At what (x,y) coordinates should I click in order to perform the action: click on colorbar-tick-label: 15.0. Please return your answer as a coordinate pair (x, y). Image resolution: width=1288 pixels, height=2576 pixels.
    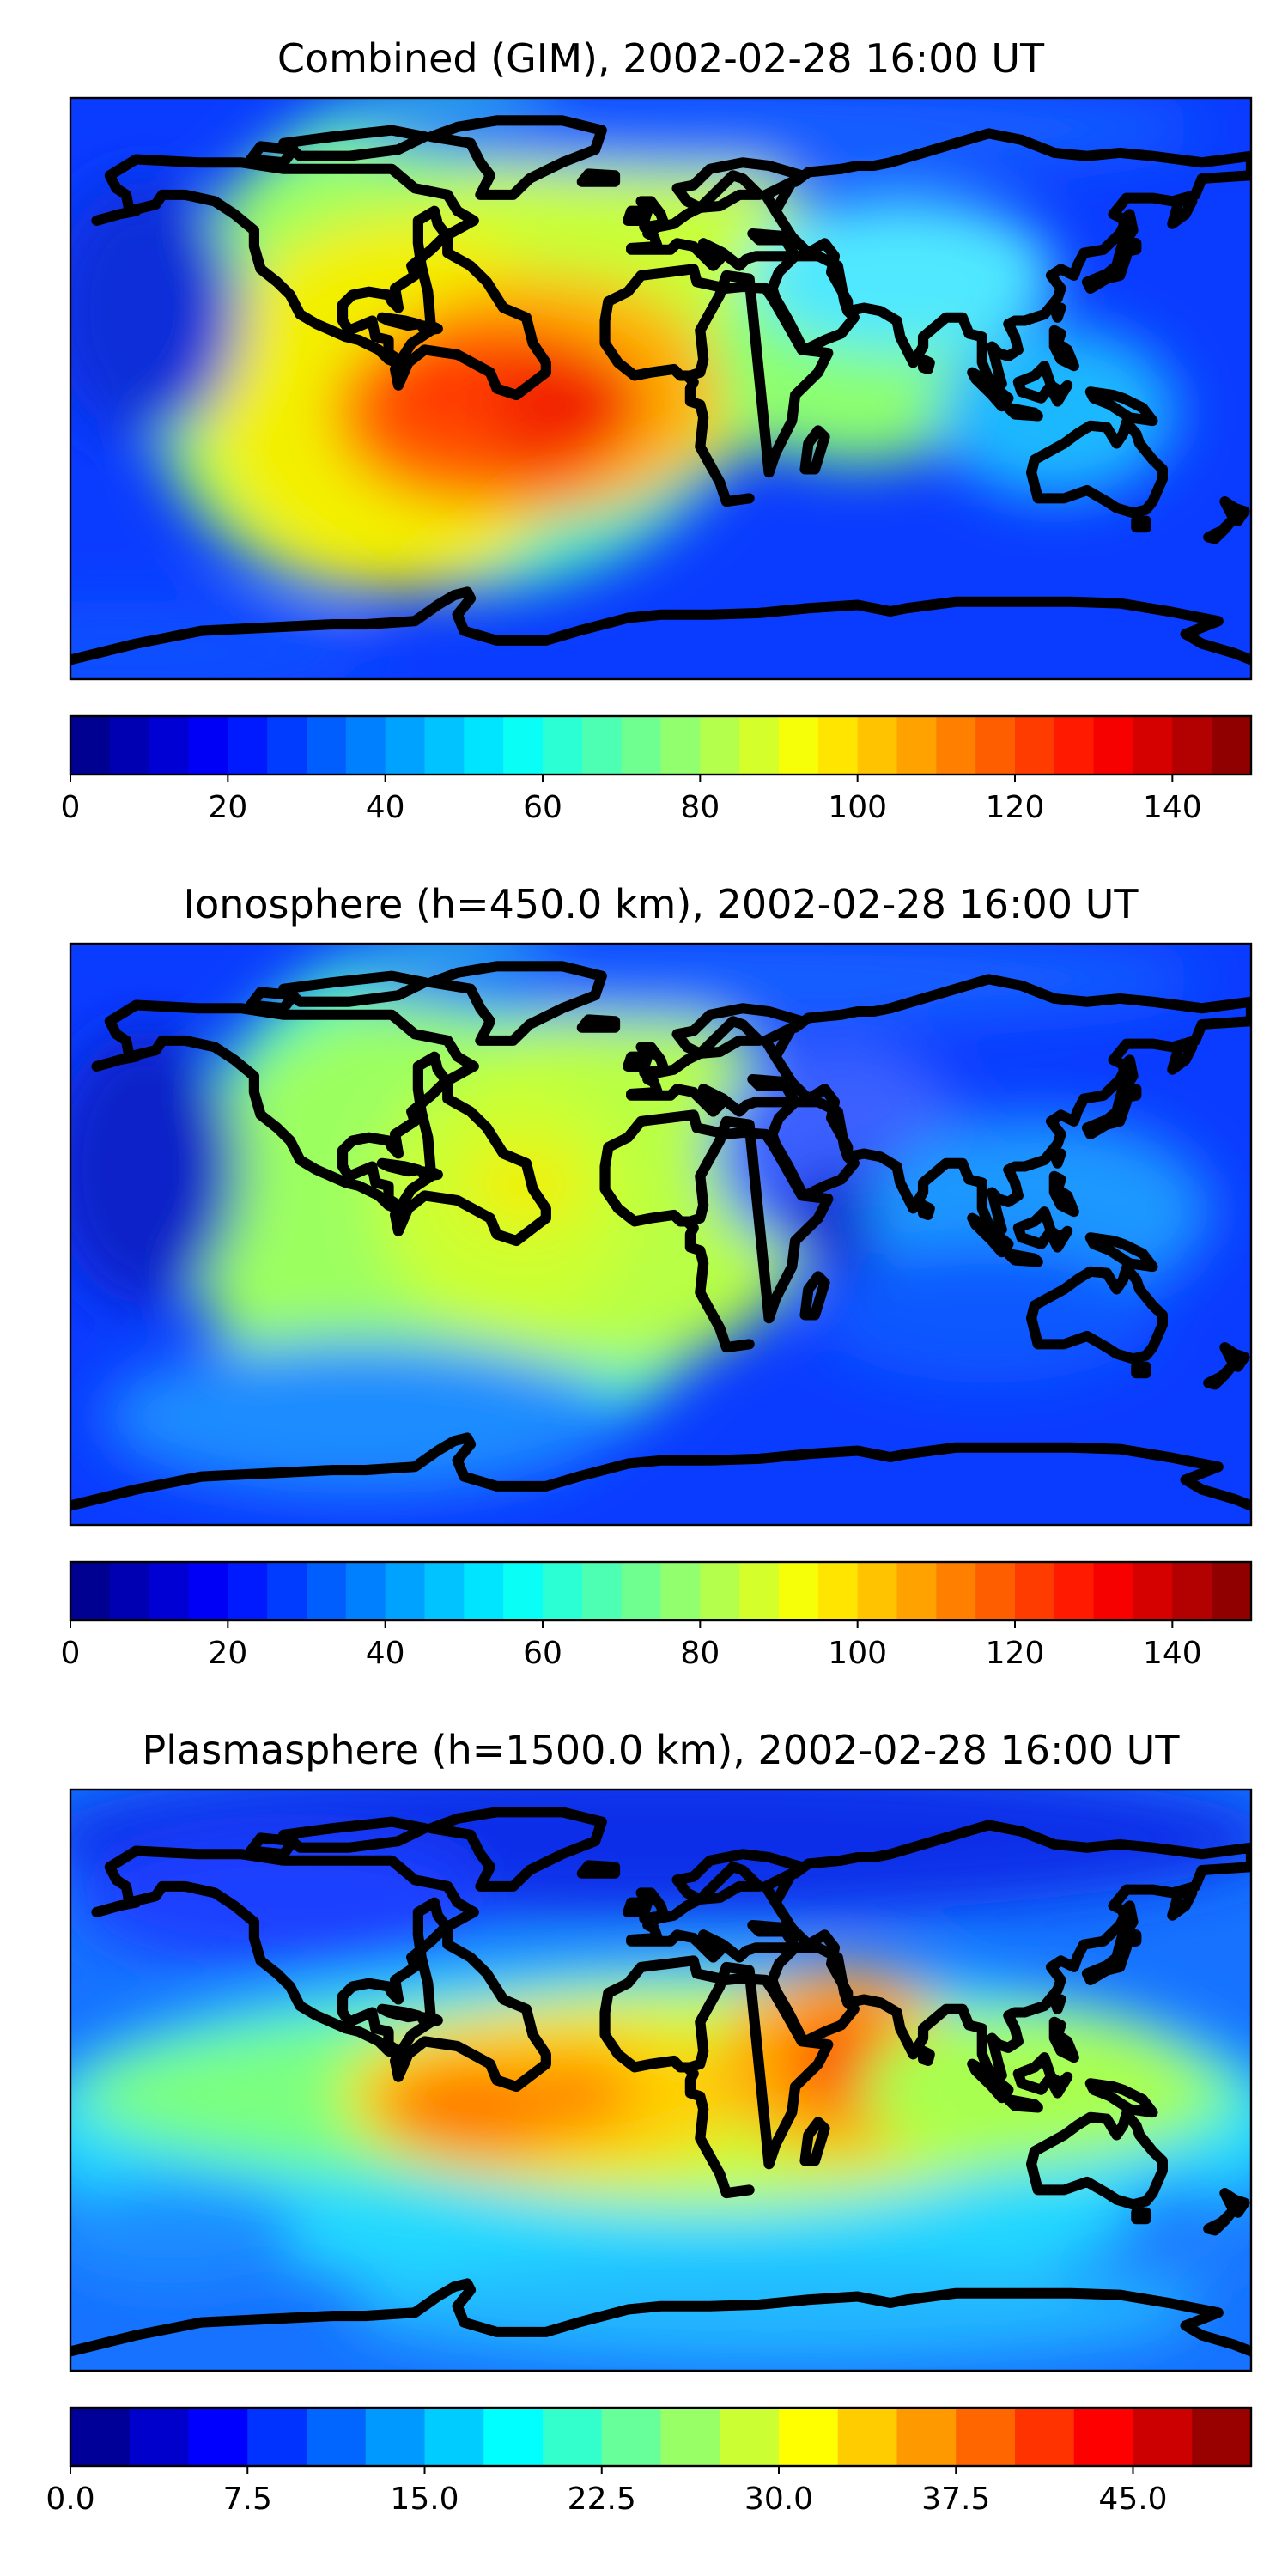
    Looking at the image, I should click on (424, 2500).